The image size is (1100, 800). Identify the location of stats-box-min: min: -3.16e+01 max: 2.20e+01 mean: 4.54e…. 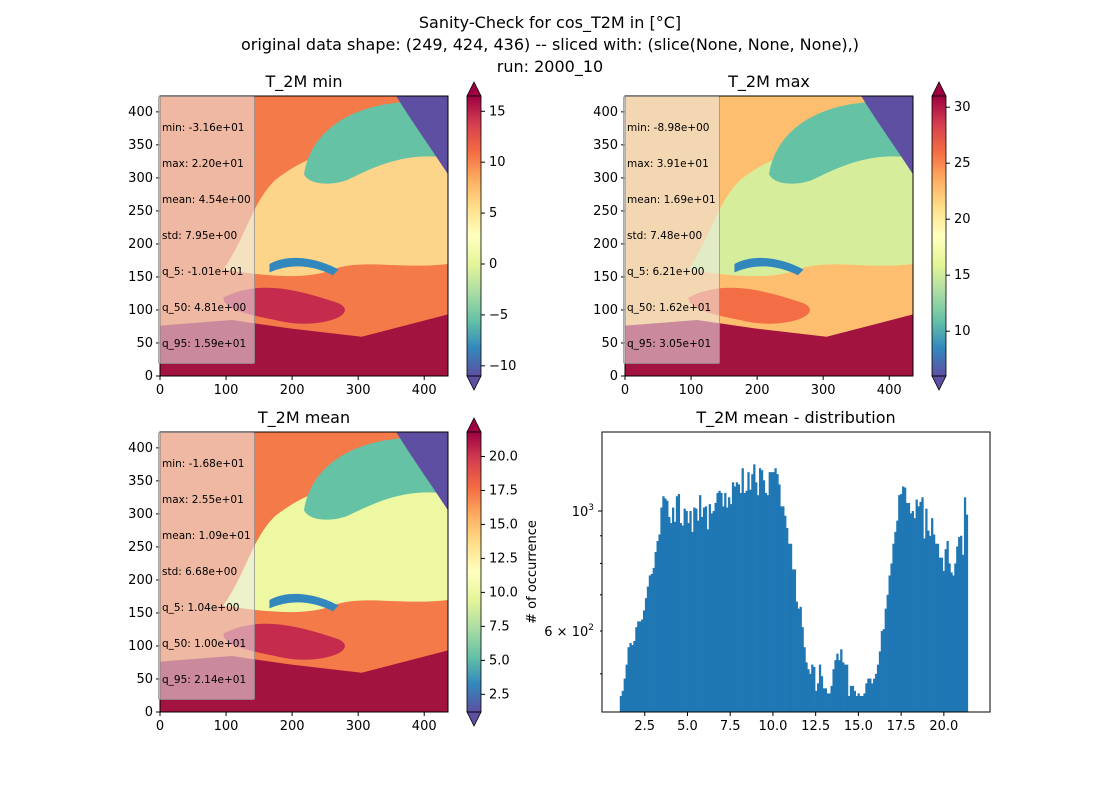
(206, 230).